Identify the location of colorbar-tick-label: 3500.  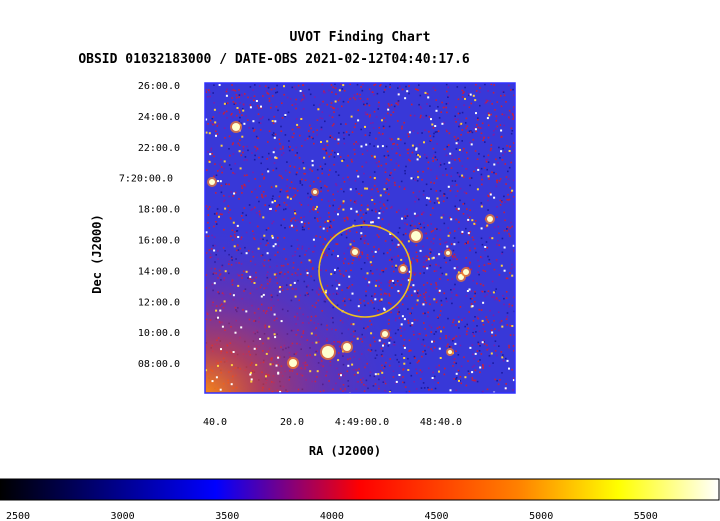
(227, 516).